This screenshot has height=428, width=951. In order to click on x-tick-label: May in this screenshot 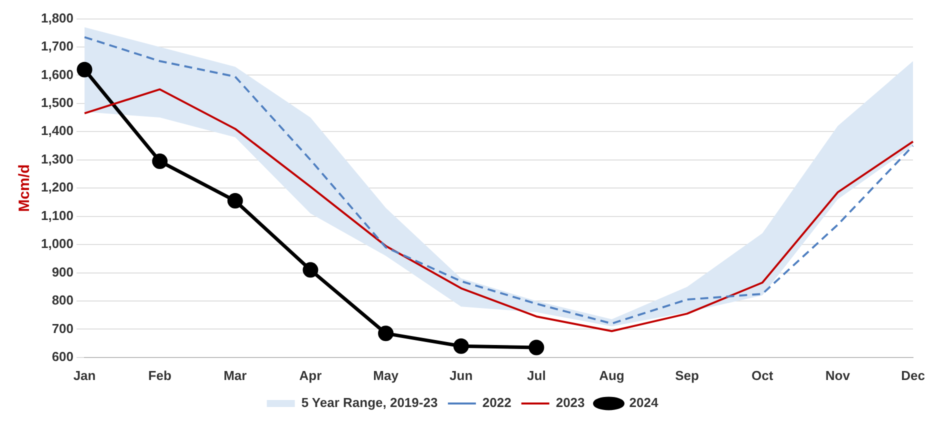, I will do `click(386, 375)`.